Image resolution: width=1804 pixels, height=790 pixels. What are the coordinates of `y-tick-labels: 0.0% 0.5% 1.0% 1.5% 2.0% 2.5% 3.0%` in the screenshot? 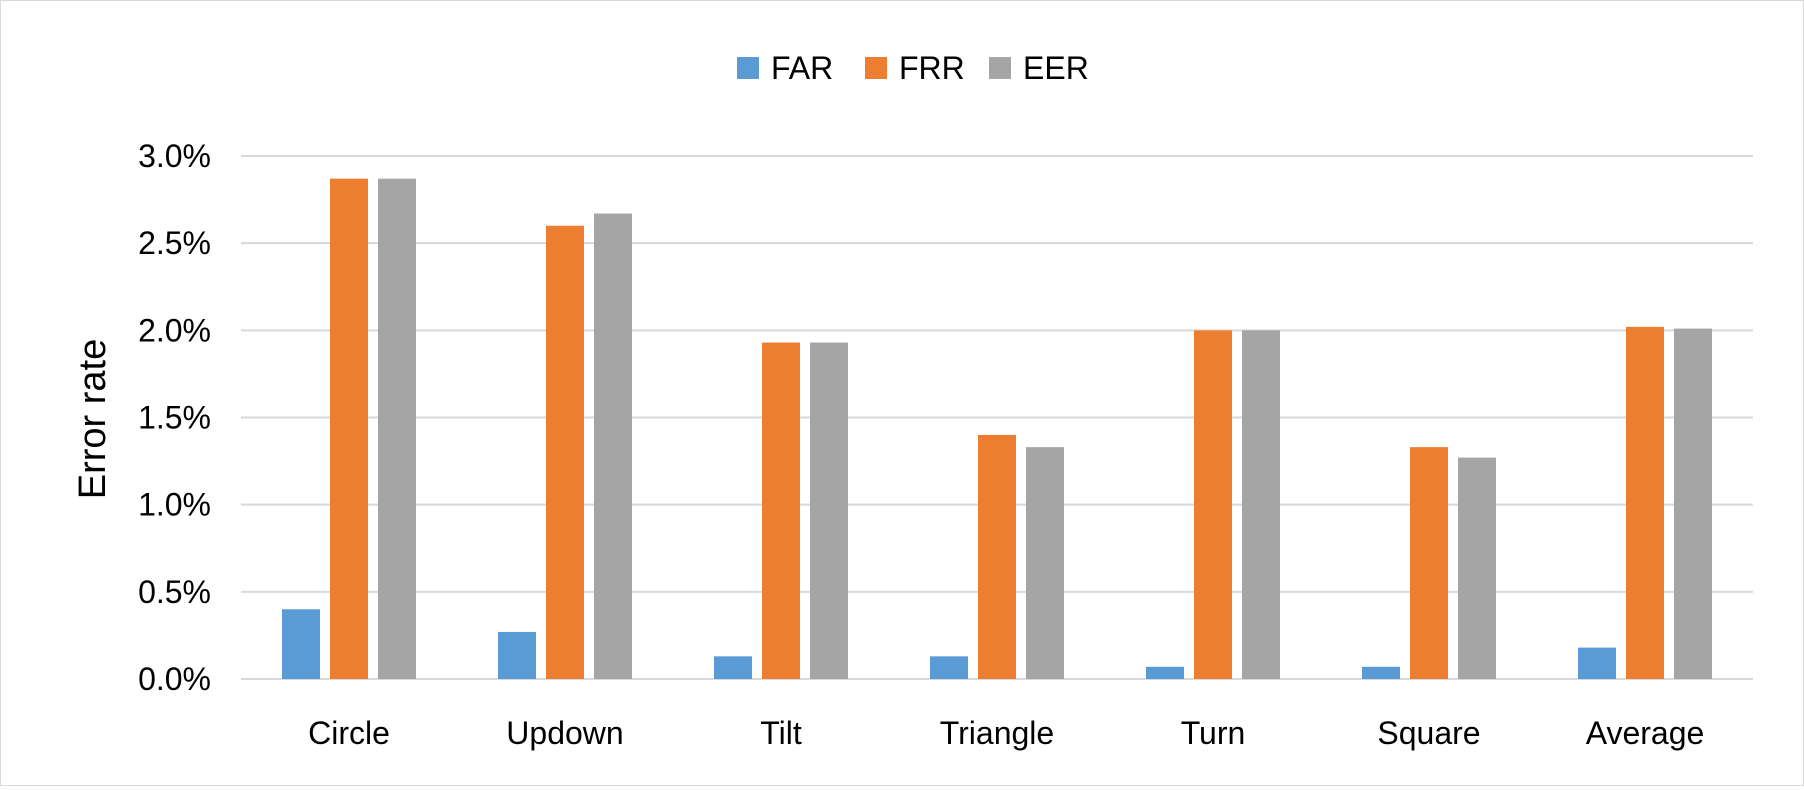 It's located at (174, 417).